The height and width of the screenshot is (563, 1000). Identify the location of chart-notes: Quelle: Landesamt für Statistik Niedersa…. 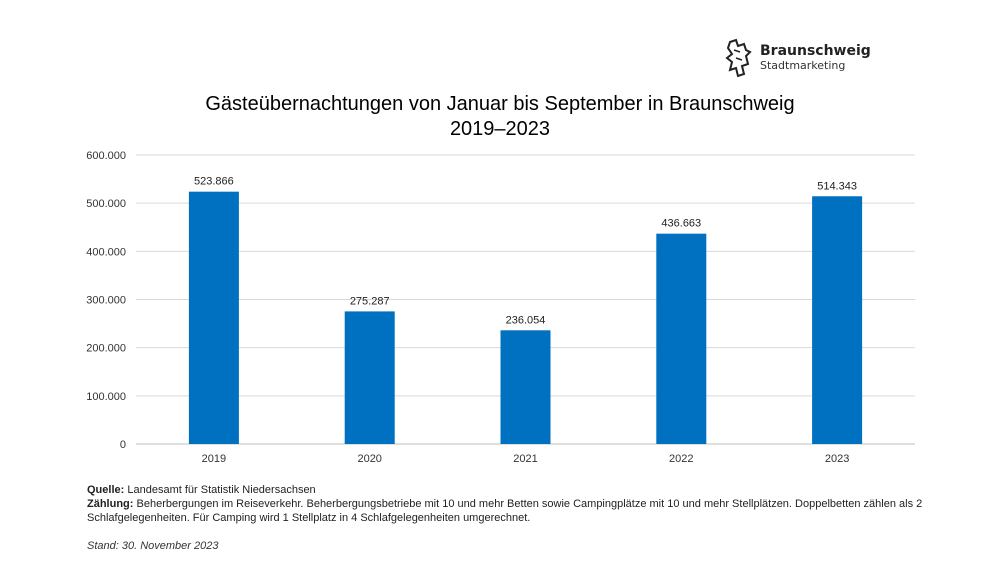
(527, 504).